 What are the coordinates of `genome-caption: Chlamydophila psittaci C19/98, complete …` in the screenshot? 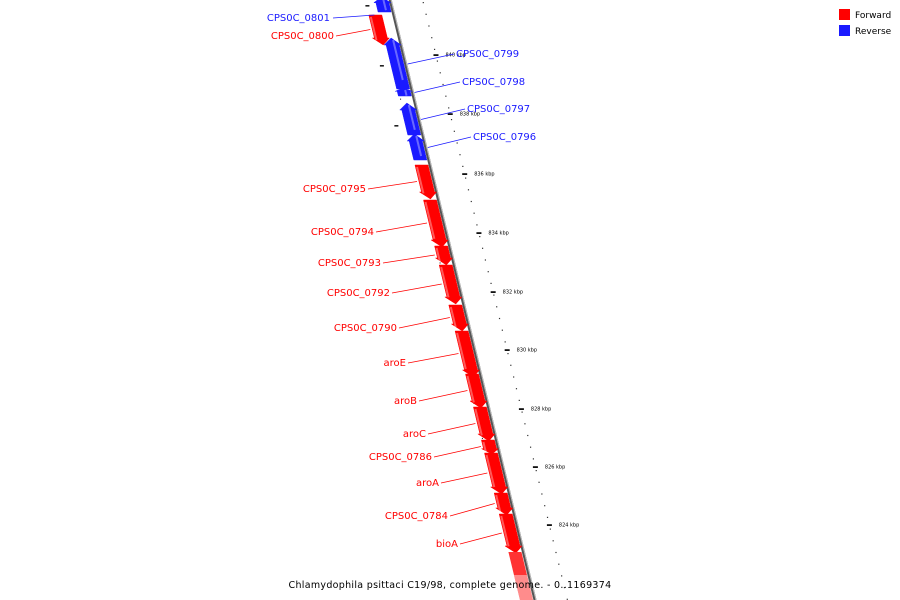 It's located at (450, 585).